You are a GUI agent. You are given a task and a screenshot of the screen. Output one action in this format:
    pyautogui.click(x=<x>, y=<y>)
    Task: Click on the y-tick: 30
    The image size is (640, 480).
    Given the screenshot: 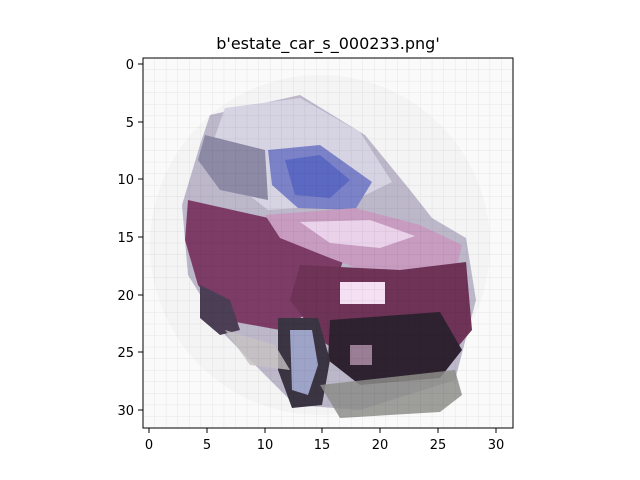 What is the action you would take?
    pyautogui.click(x=130, y=411)
    